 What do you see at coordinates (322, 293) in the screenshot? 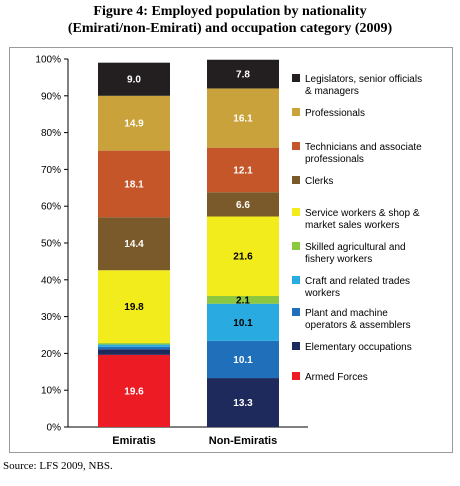
I see `legend-label: workers` at bounding box center [322, 293].